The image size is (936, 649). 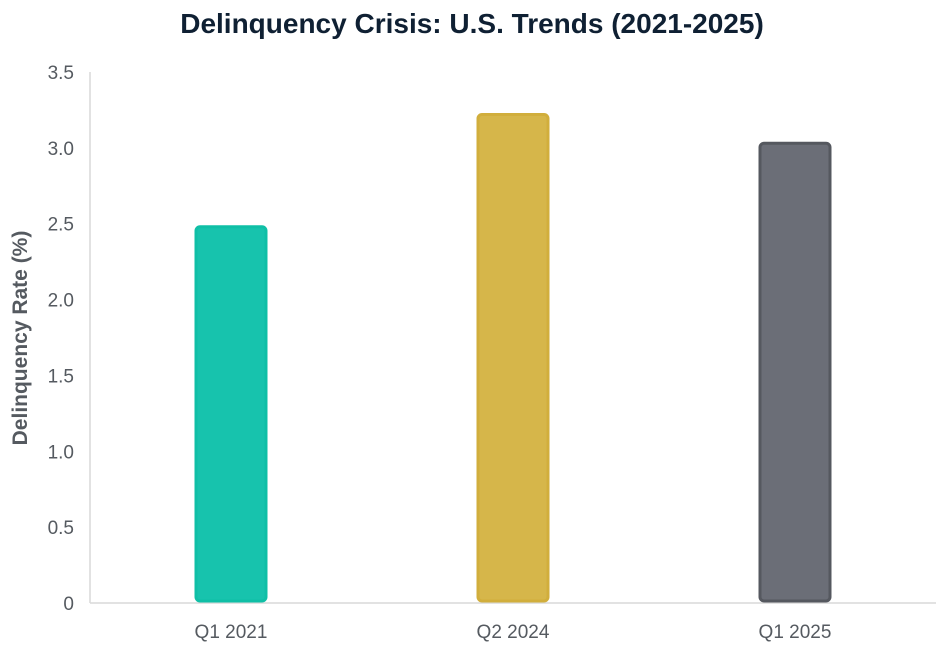 I want to click on x-tick-label: Q1 2025, so click(x=795, y=632).